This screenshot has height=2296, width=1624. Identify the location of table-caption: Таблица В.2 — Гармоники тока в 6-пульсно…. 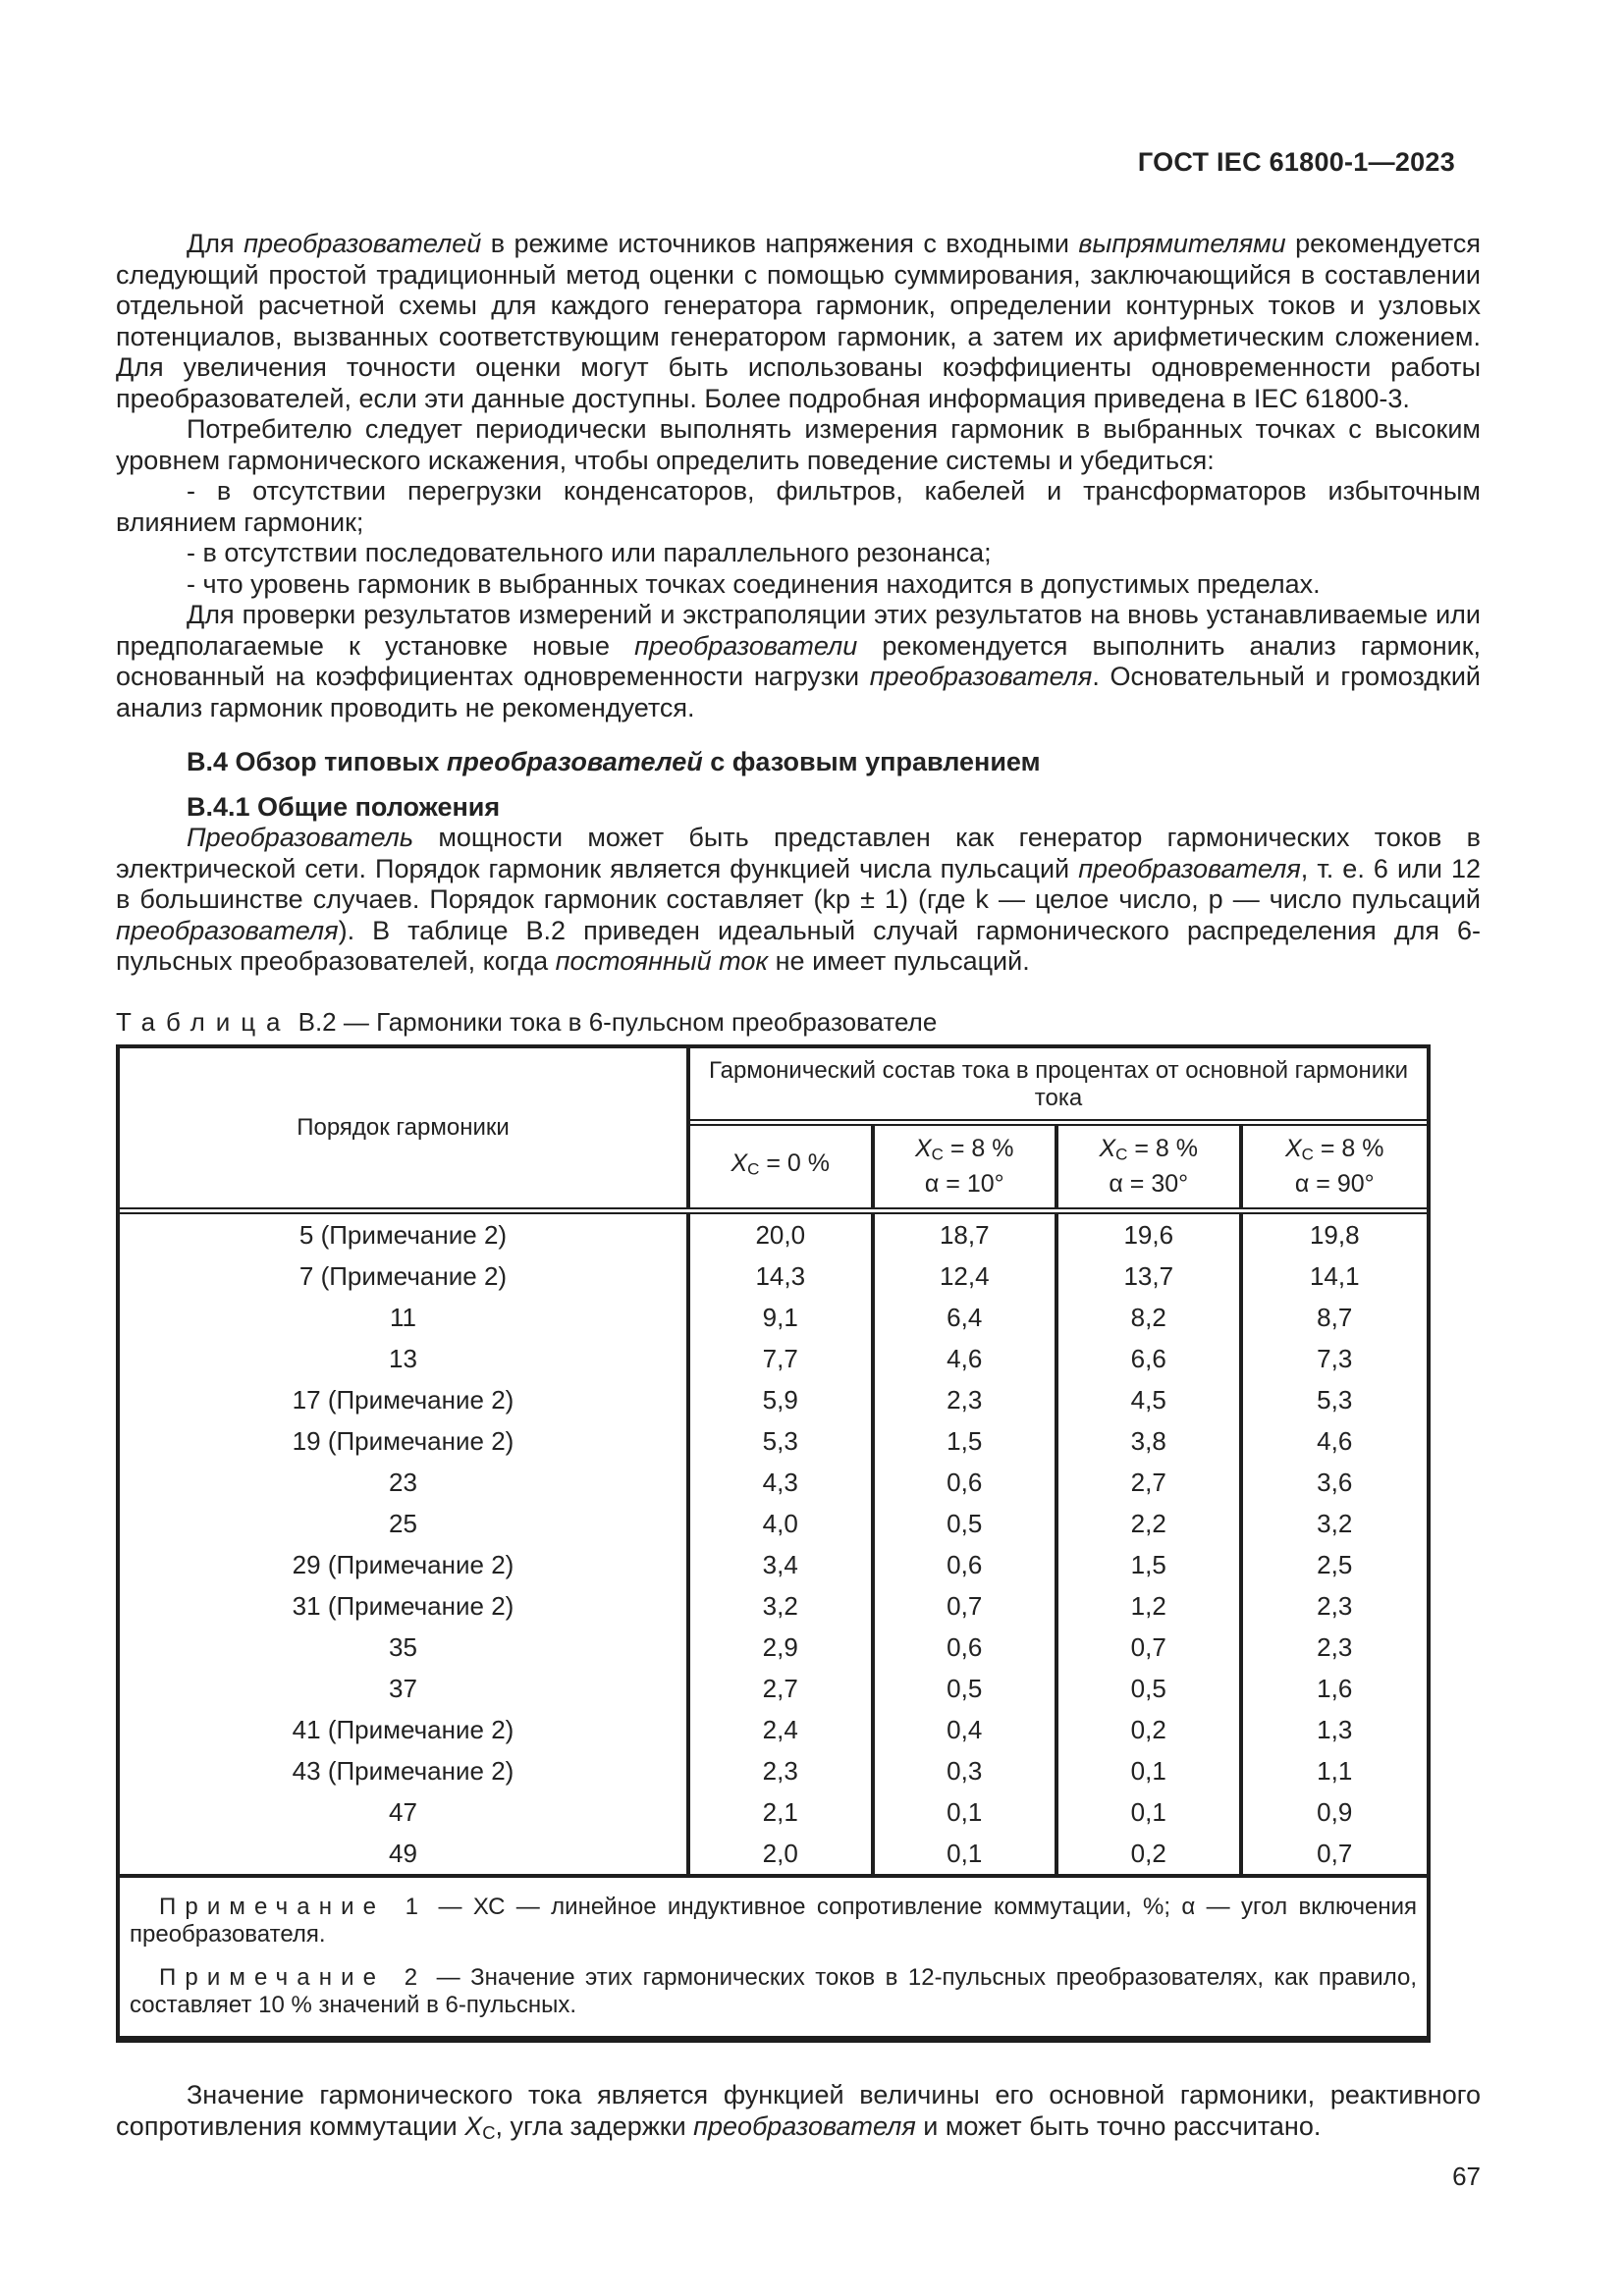
(798, 1022).